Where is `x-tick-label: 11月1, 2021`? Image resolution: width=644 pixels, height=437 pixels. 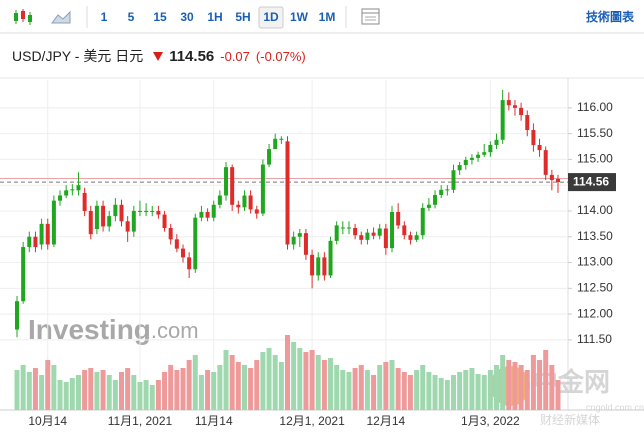 x-tick-label: 11月1, 2021 is located at coordinates (140, 421).